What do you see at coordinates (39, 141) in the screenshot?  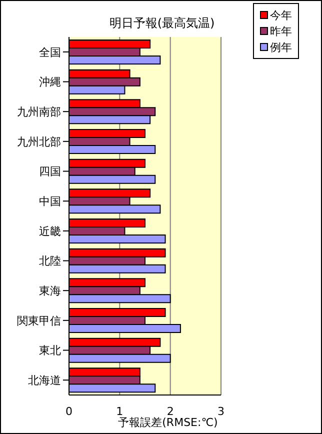 I see `y-tick-label: 九州北部` at bounding box center [39, 141].